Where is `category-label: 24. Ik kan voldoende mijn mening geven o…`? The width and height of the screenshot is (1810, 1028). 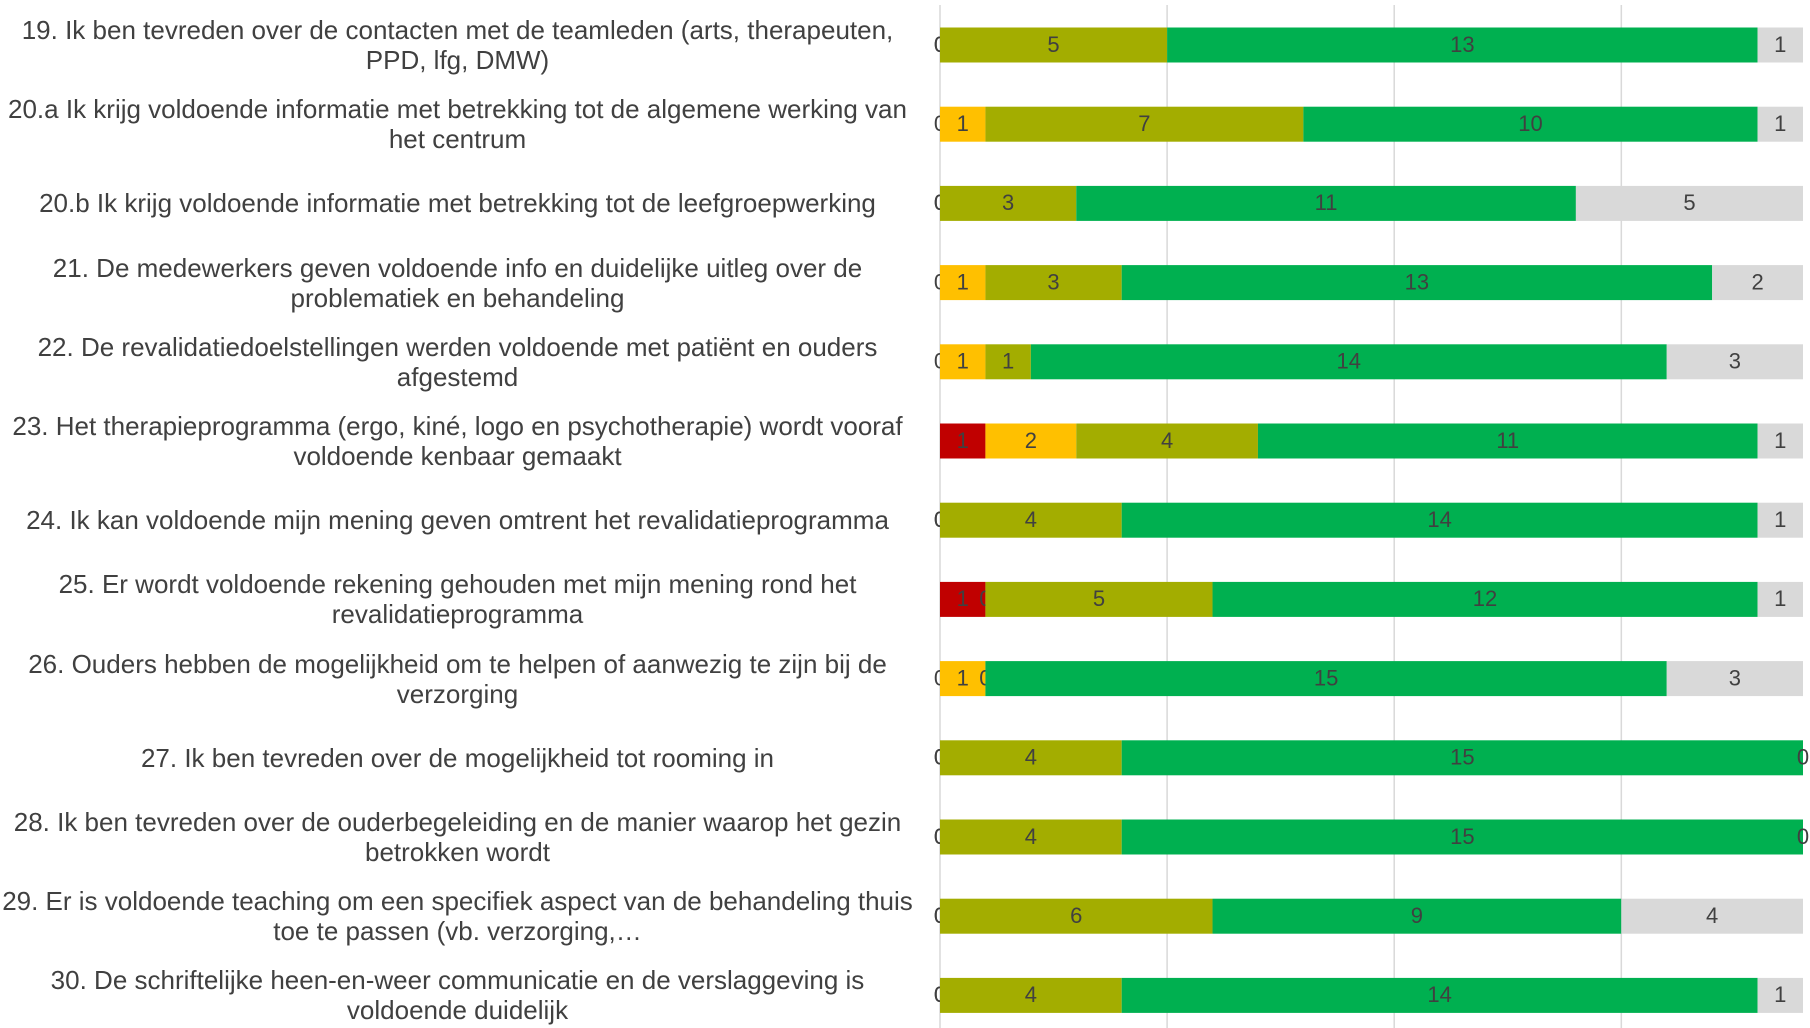
category-label: 24. Ik kan voldoende mijn mening geven o… is located at coordinates (457, 520).